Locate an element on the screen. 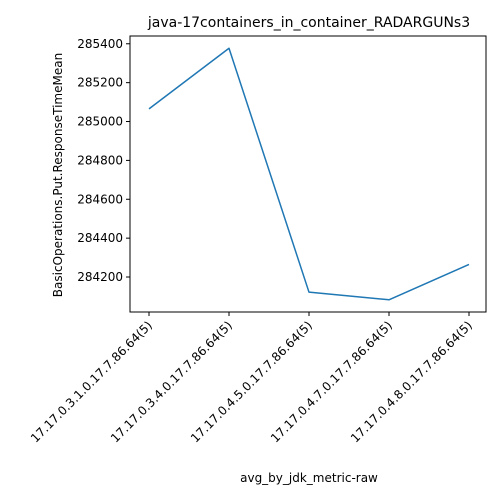 This screenshot has height=500, width=500. y-tick-label: 285200 is located at coordinates (100, 83).